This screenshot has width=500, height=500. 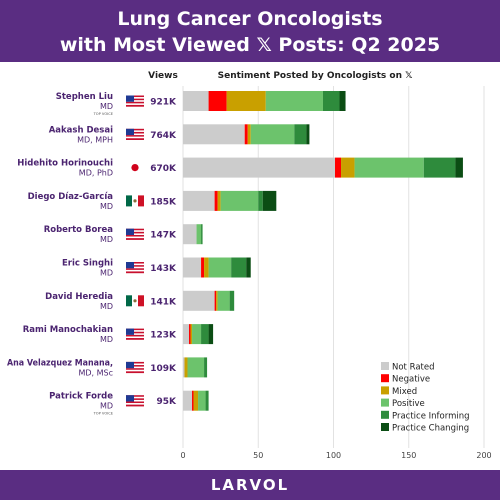 I want to click on oncologist-name: Patrick Forde, so click(x=81, y=397).